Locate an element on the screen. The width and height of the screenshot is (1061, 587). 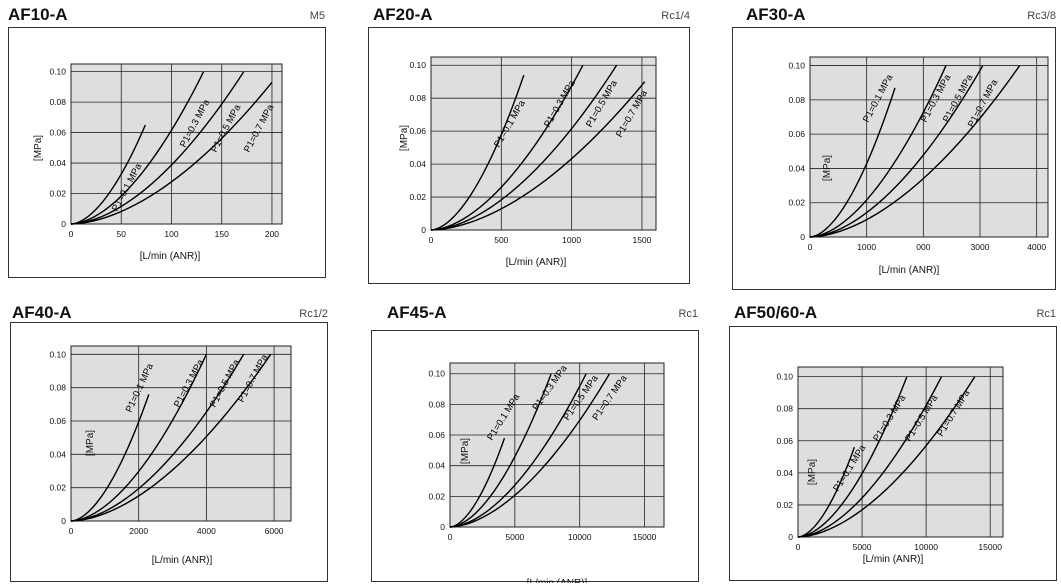
x-tick-label: 50 is located at coordinates (122, 234).